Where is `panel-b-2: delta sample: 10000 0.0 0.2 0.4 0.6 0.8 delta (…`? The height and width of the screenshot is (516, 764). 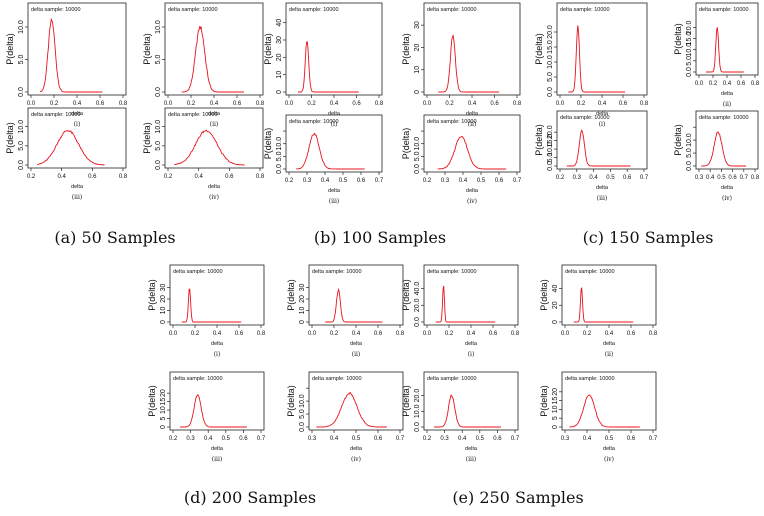 panel-b-2: delta sample: 10000 0.0 0.2 0.4 0.6 0.8 delta (… is located at coordinates (461, 65).